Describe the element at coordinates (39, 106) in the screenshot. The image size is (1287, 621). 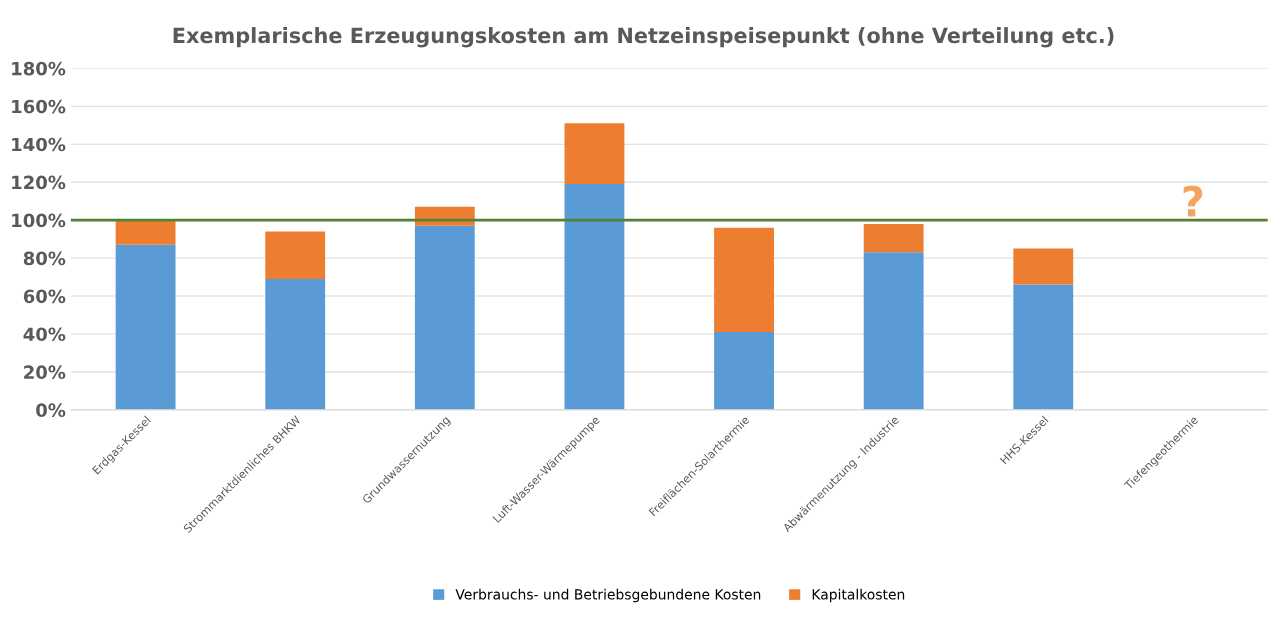
I see `y-tick-label: 160%` at that location.